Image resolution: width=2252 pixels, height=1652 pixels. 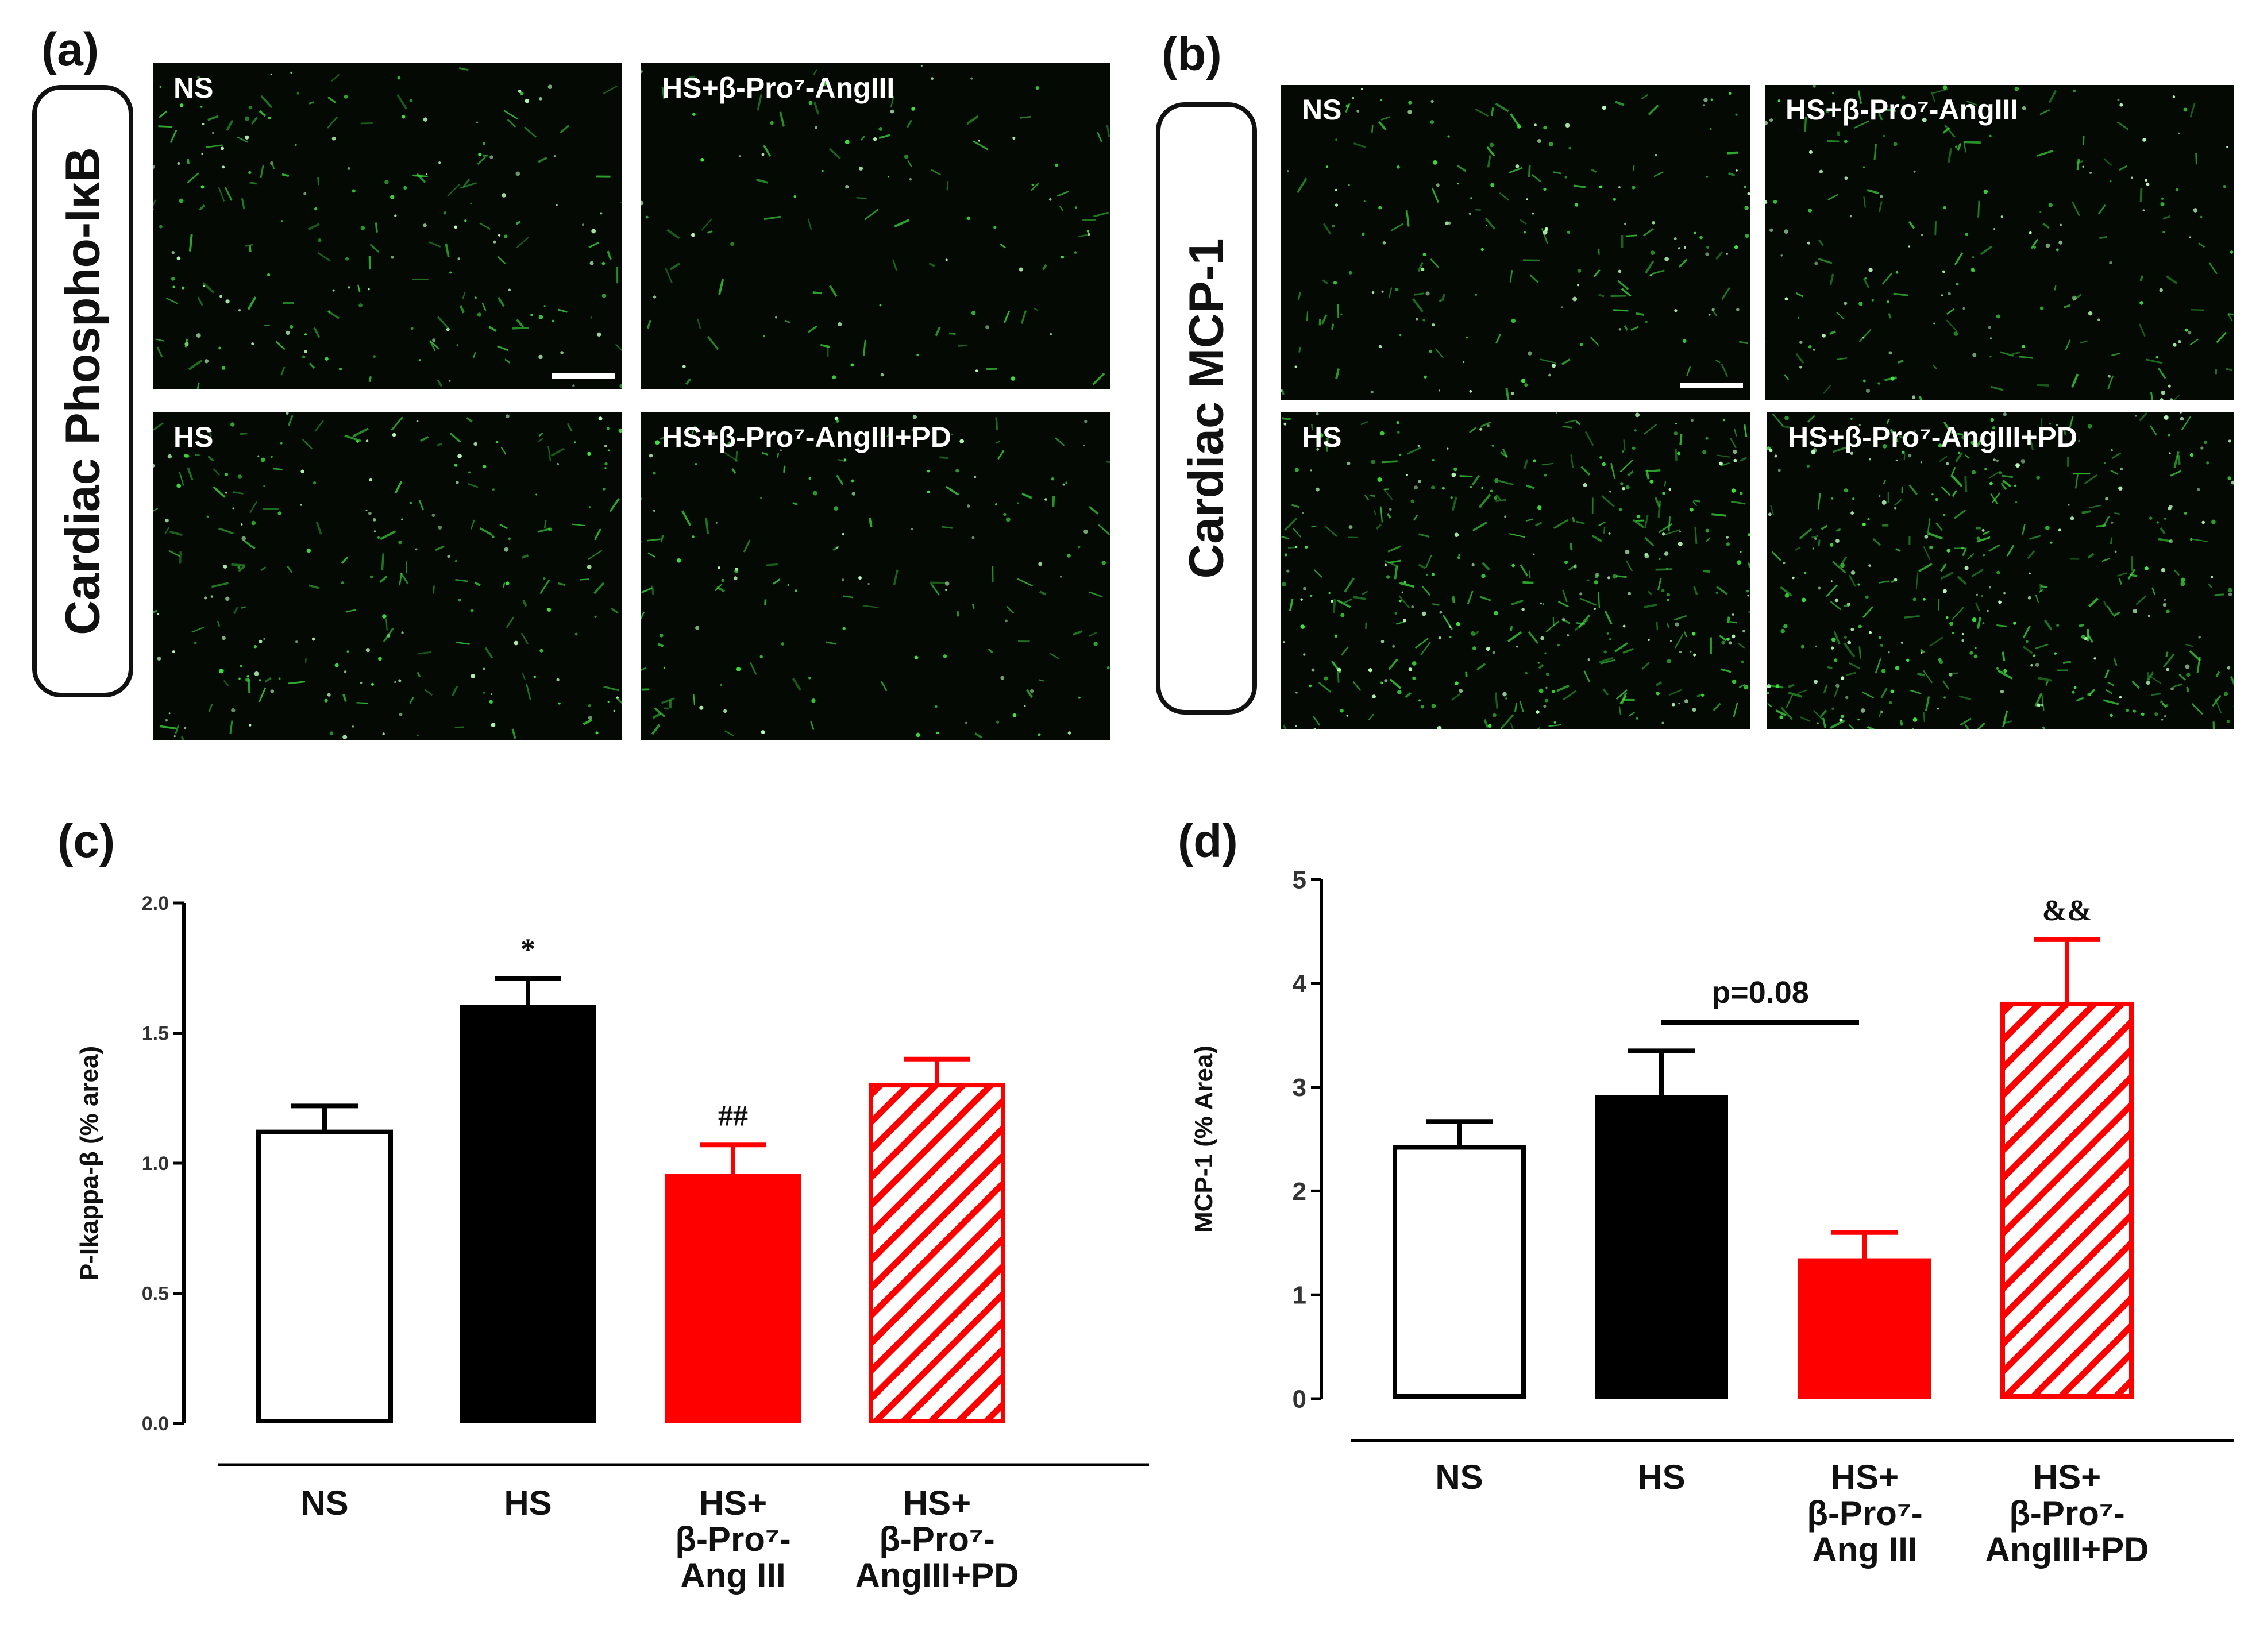 What do you see at coordinates (1299, 1088) in the screenshot?
I see `y-tick-label: 3` at bounding box center [1299, 1088].